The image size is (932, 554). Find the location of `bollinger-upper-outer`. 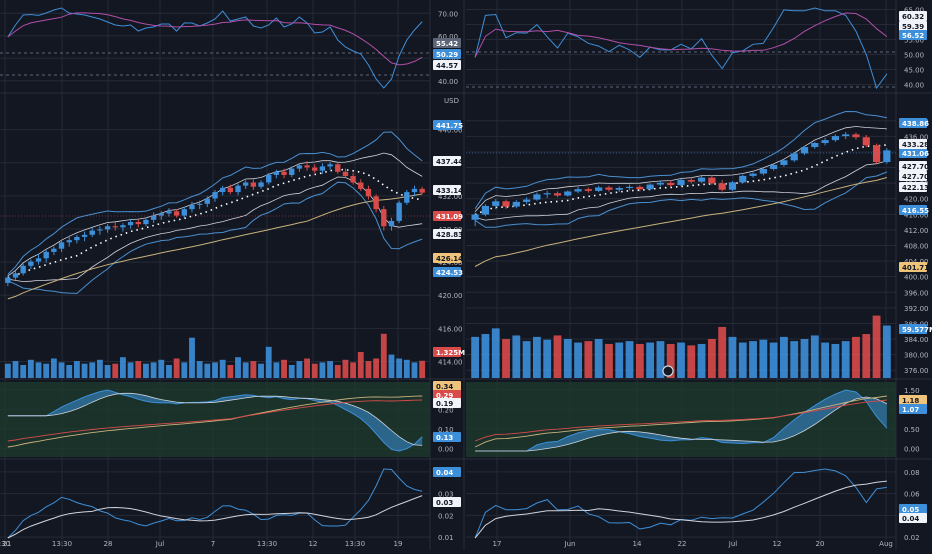

bollinger-upper-outer is located at coordinates (215, 203).